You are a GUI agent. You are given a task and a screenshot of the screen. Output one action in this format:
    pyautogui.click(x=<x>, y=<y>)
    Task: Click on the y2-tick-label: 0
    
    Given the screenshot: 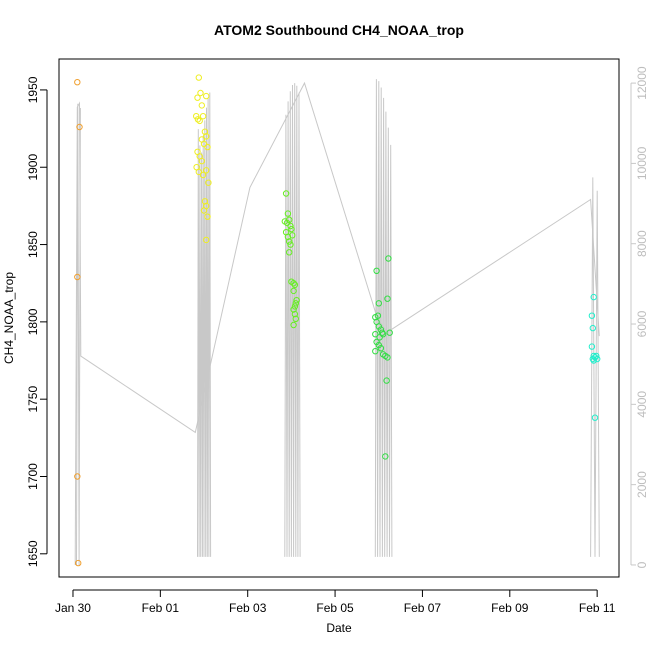 What is the action you would take?
    pyautogui.click(x=642, y=564)
    